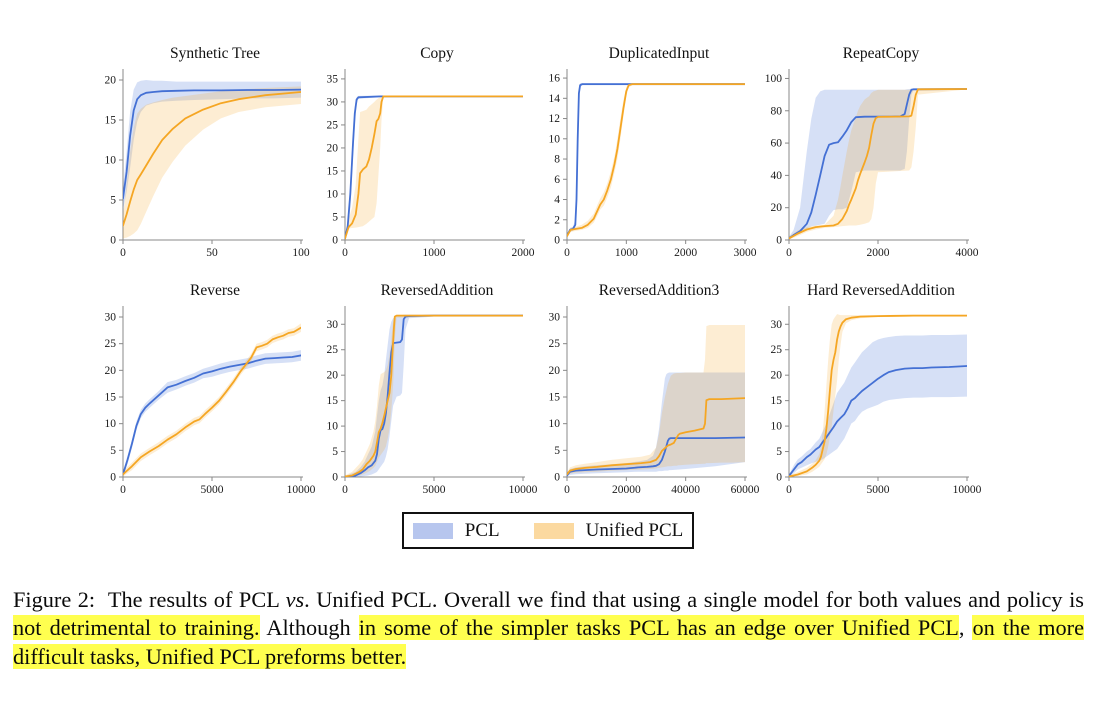  What do you see at coordinates (626, 253) in the screenshot?
I see `svg-text: 1000` at bounding box center [626, 253].